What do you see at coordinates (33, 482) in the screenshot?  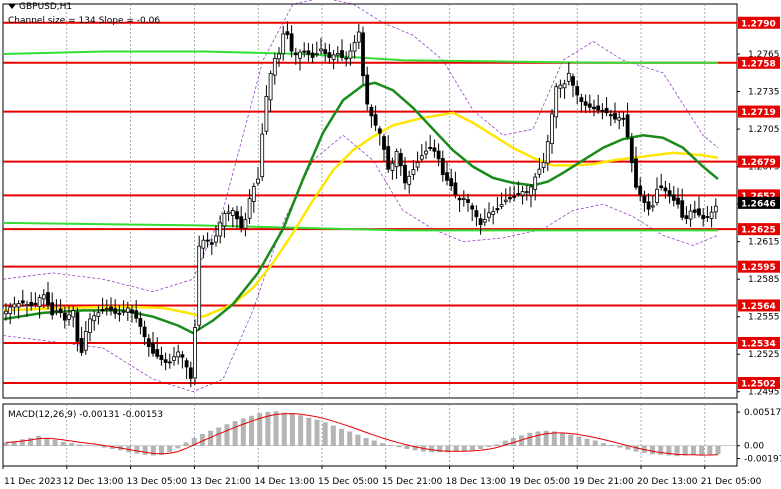 I see `time-axis-label: 11 Dec 2023` at bounding box center [33, 482].